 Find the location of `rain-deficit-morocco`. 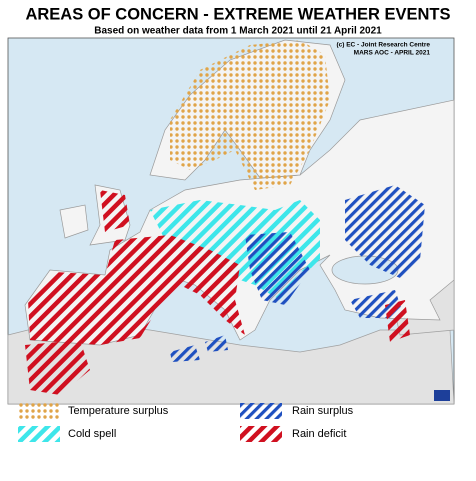

rain-deficit-morocco is located at coordinates (57, 367).